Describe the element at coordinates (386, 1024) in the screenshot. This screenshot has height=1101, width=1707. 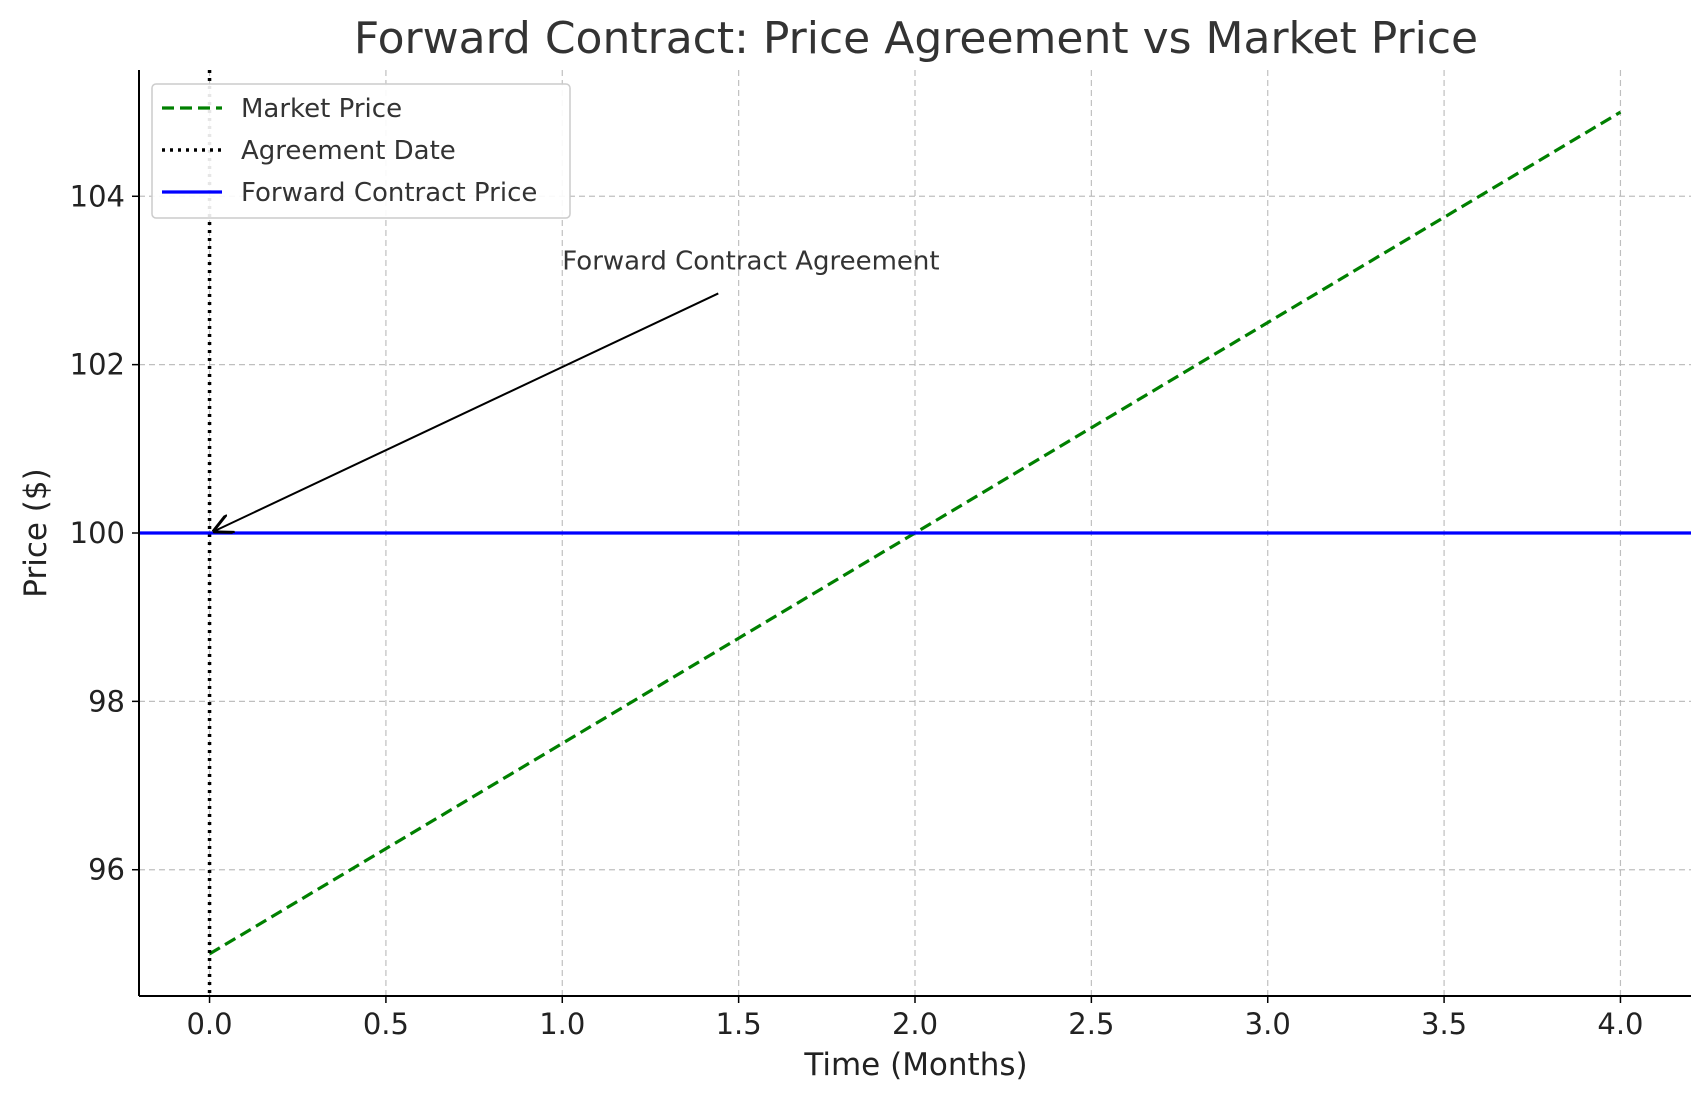
I see `x-tick-label: 0.5` at that location.